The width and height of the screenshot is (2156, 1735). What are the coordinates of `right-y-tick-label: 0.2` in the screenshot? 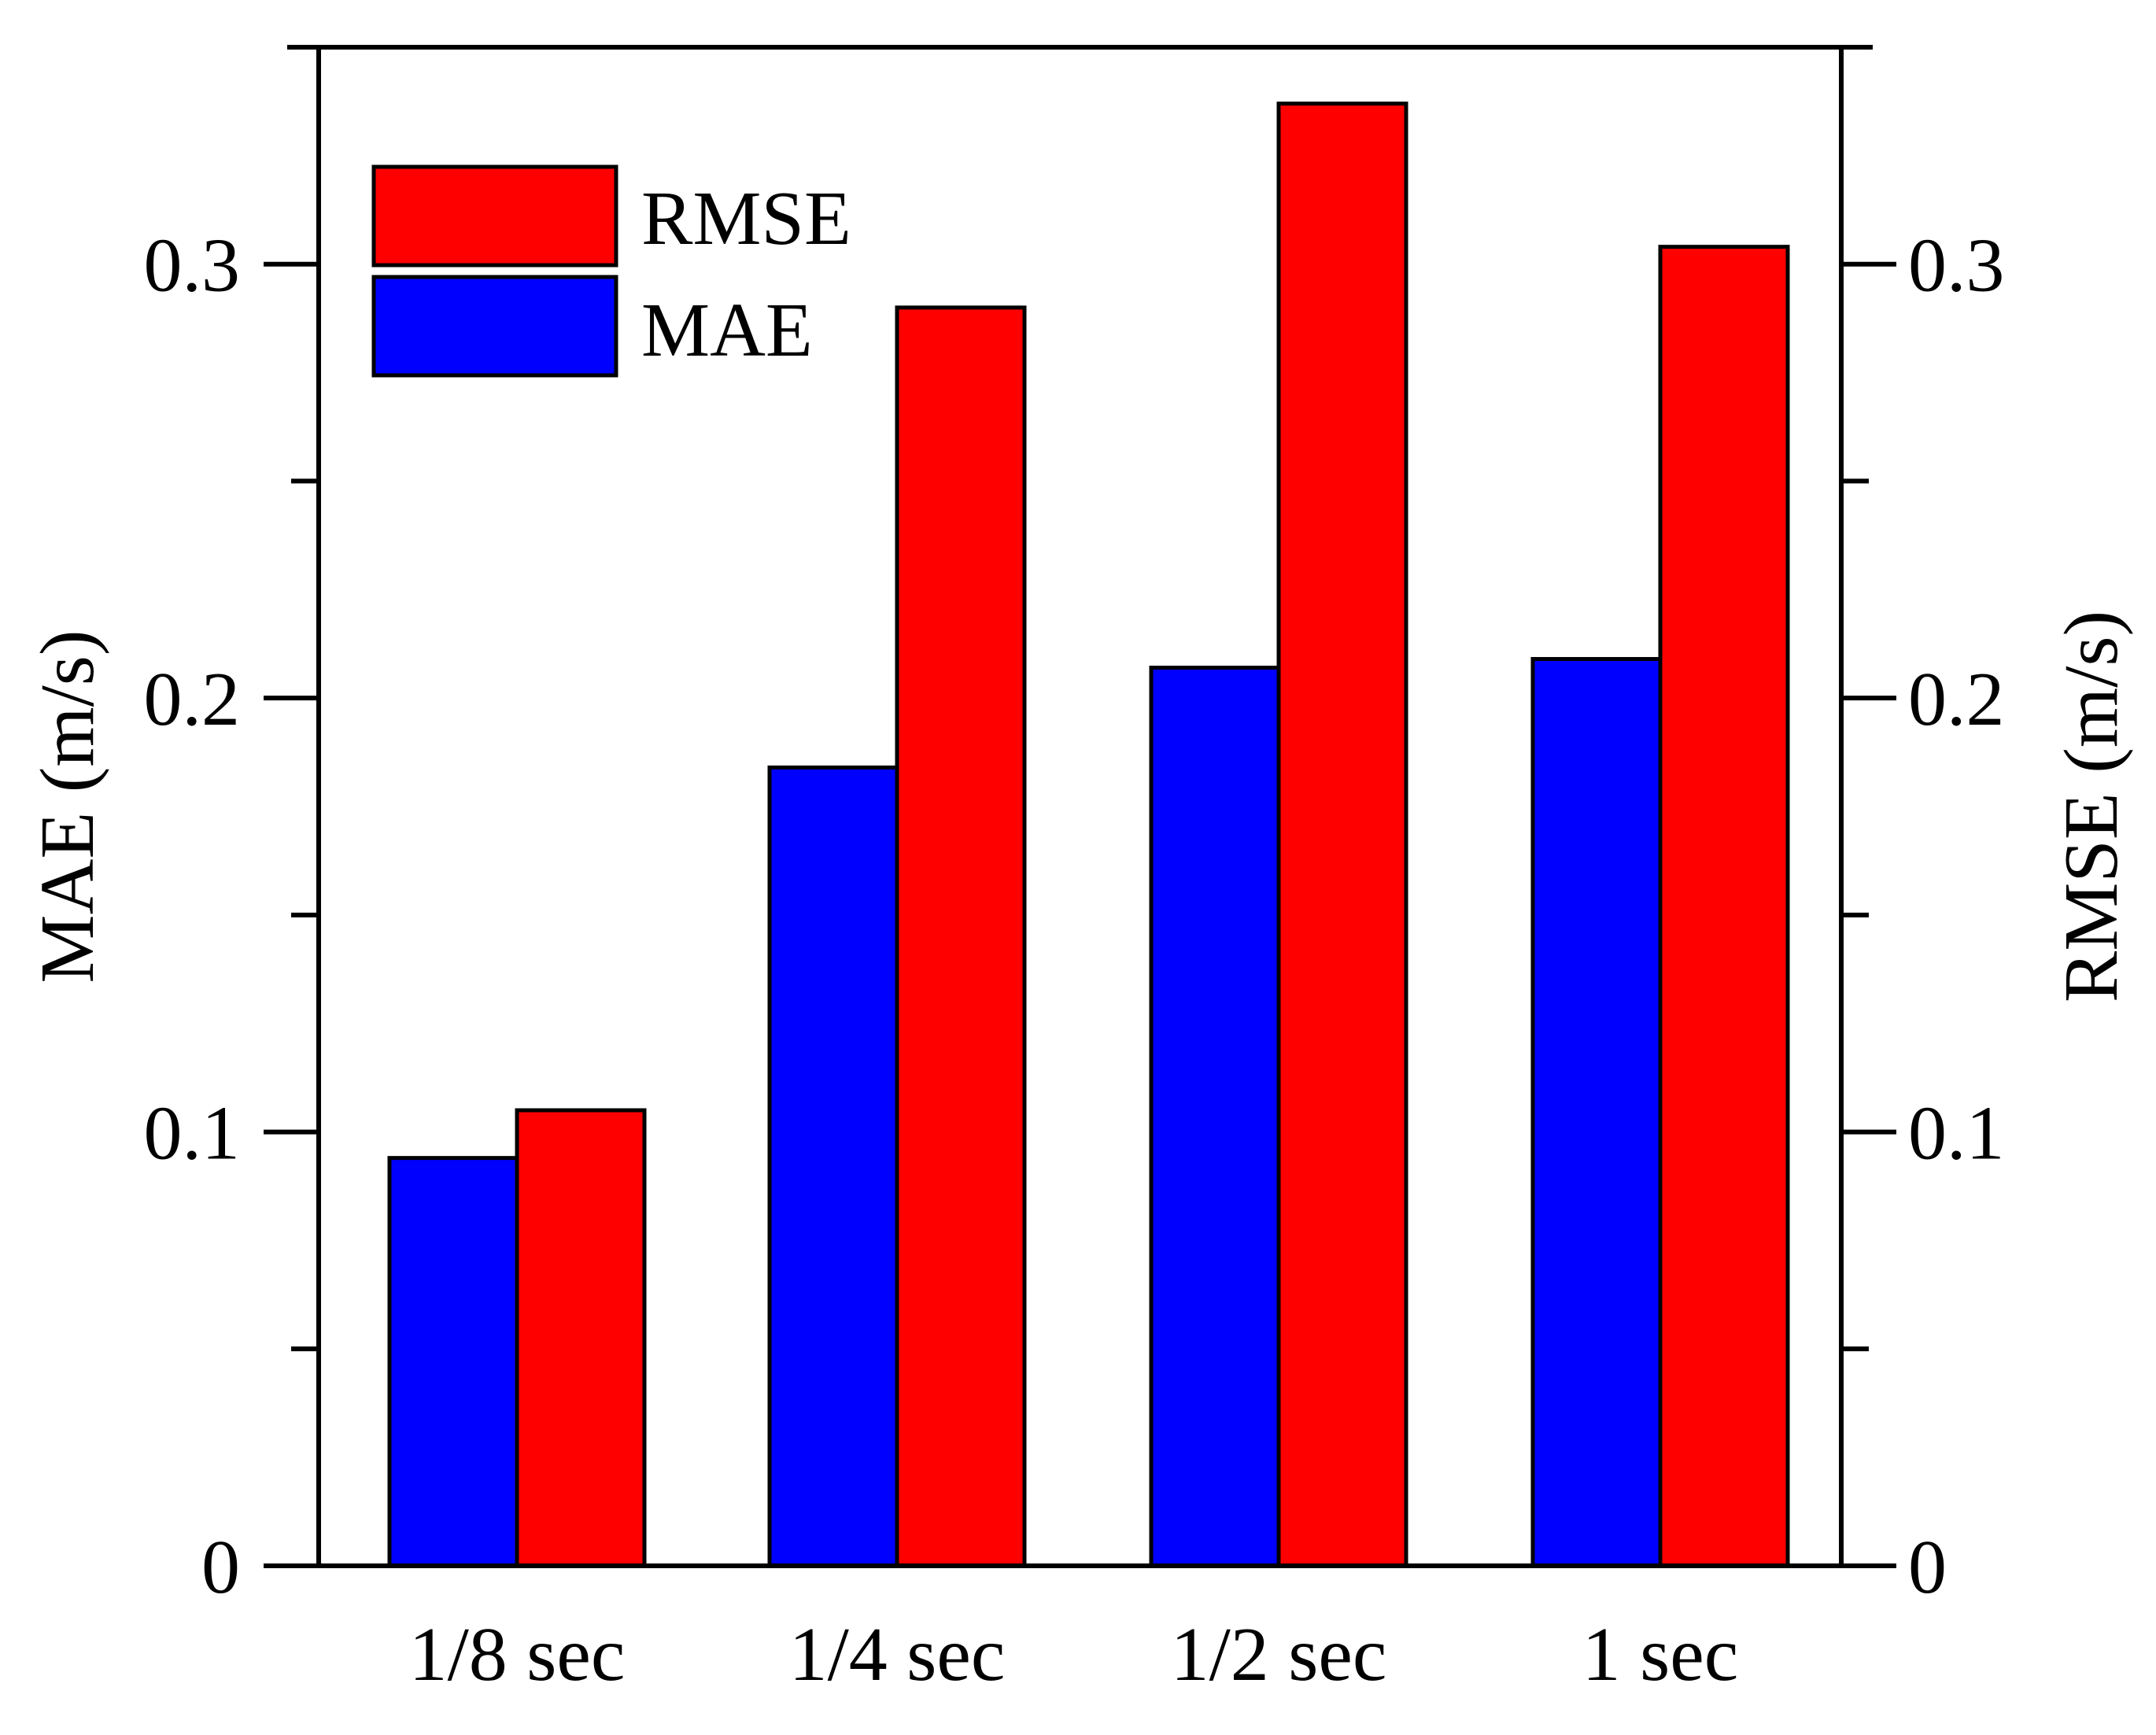 It's located at (1956, 699).